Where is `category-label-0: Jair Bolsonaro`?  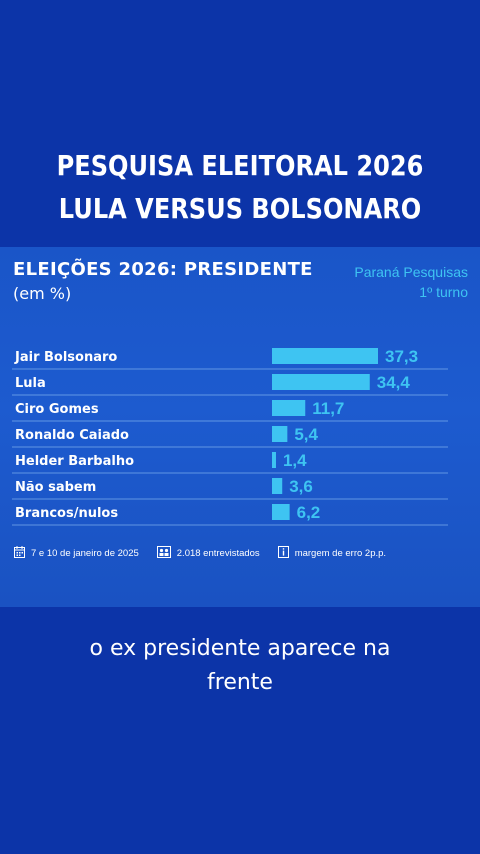
category-label-0: Jair Bolsonaro is located at coordinates (65, 357).